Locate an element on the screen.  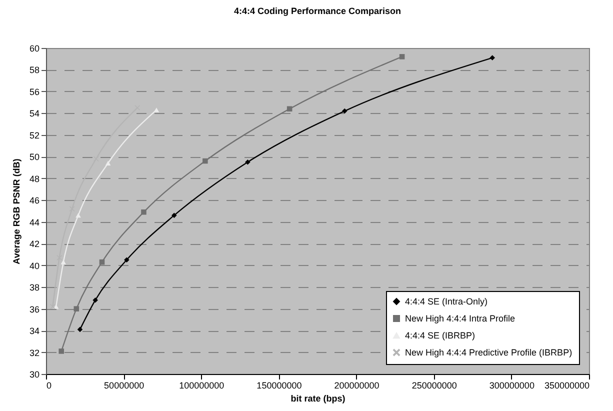
x-tick-label: 0 is located at coordinates (49, 385).